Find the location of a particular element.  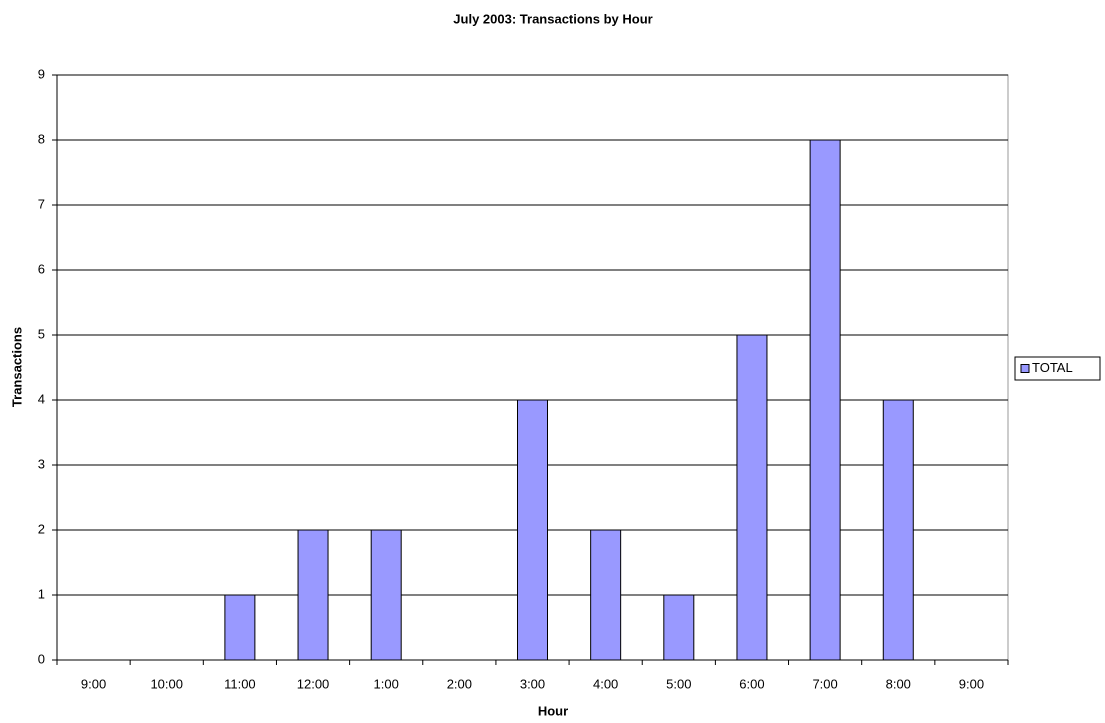

x-tick-label: 11:00 is located at coordinates (240, 683).